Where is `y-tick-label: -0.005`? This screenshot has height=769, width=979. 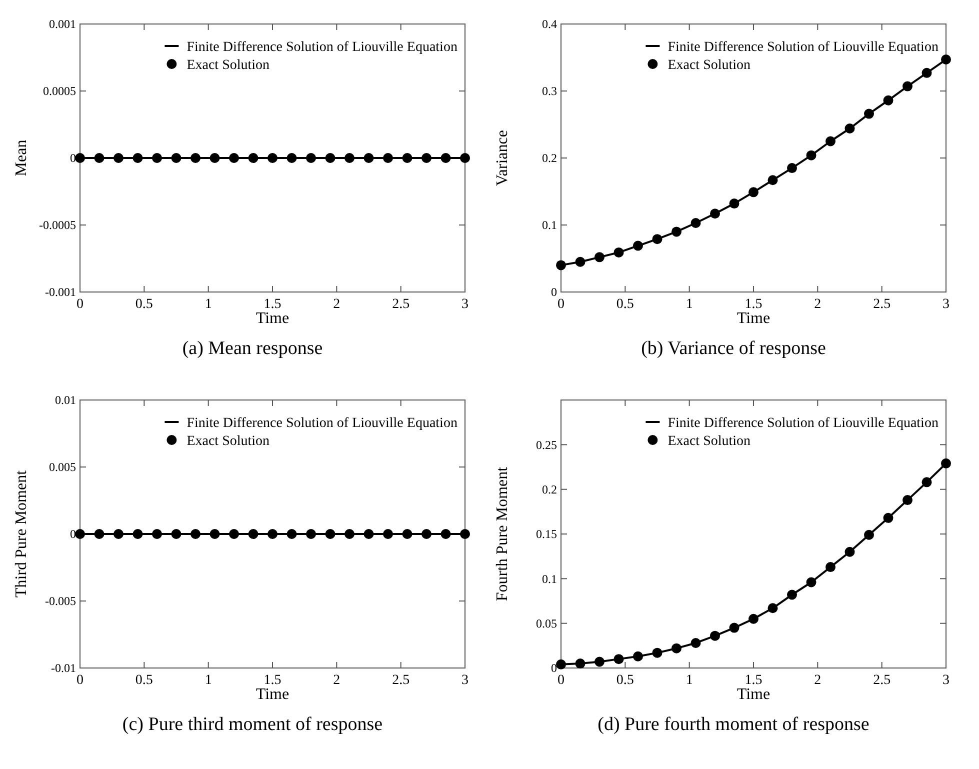
y-tick-label: -0.005 is located at coordinates (60, 601).